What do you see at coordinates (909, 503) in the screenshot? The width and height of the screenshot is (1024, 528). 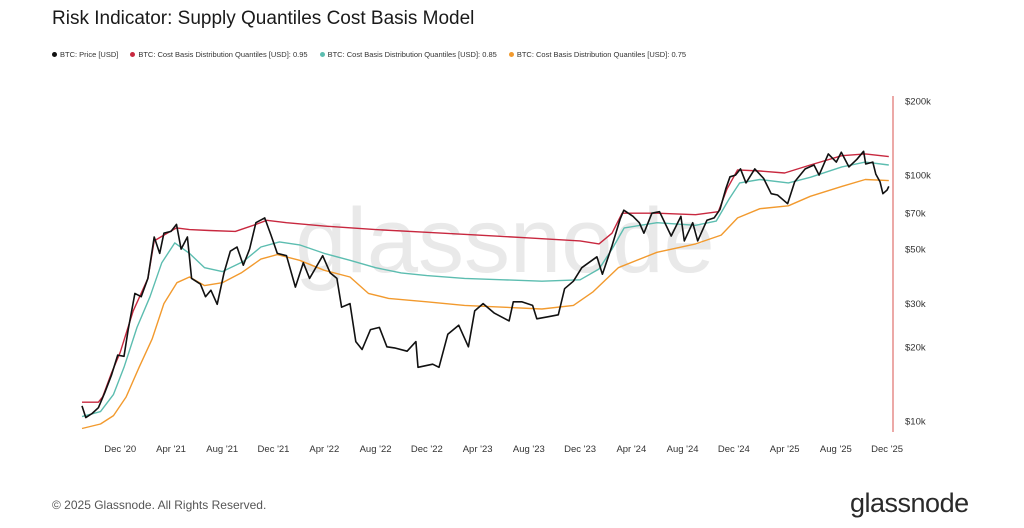 I see `brand-logo: glassnode` at bounding box center [909, 503].